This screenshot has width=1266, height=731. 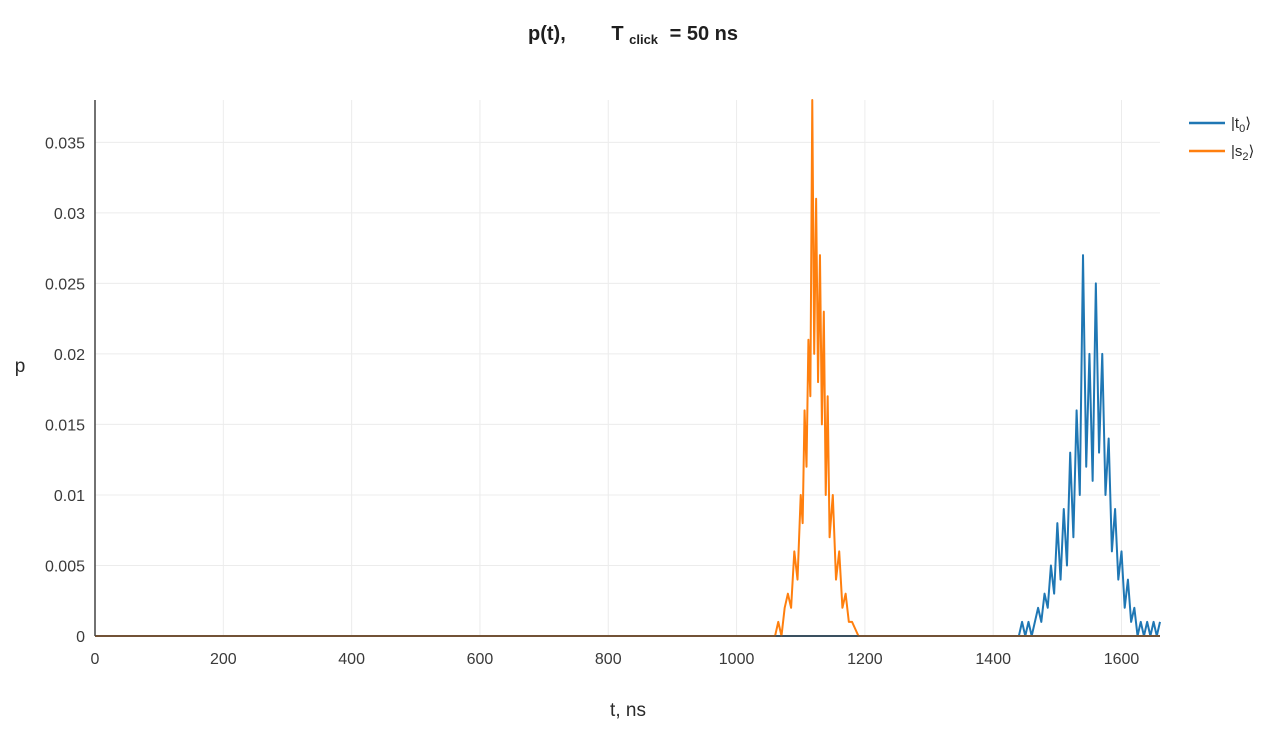 What do you see at coordinates (737, 659) in the screenshot?
I see `x-tick-label: 1000` at bounding box center [737, 659].